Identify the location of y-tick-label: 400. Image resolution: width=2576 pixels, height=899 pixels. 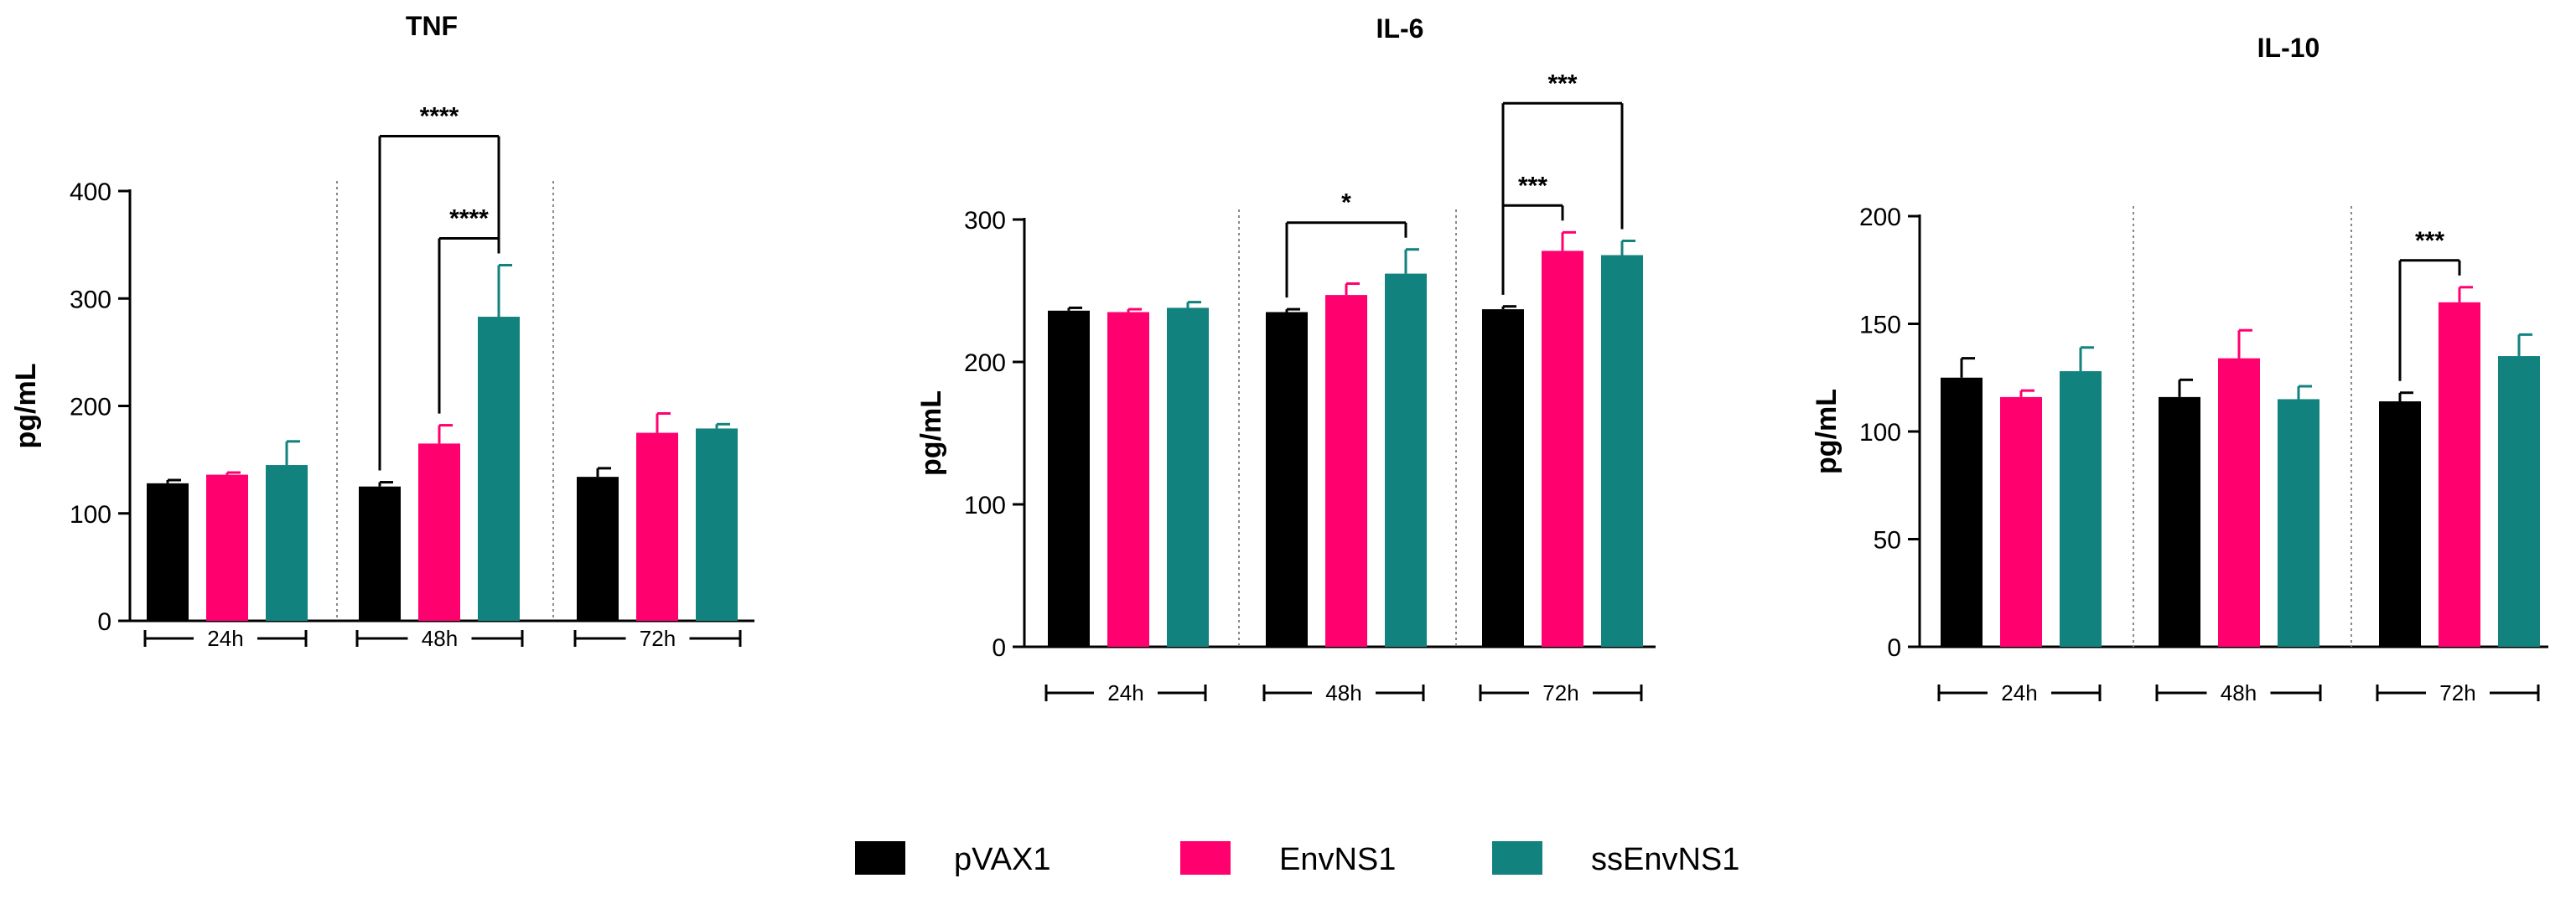
(90, 192).